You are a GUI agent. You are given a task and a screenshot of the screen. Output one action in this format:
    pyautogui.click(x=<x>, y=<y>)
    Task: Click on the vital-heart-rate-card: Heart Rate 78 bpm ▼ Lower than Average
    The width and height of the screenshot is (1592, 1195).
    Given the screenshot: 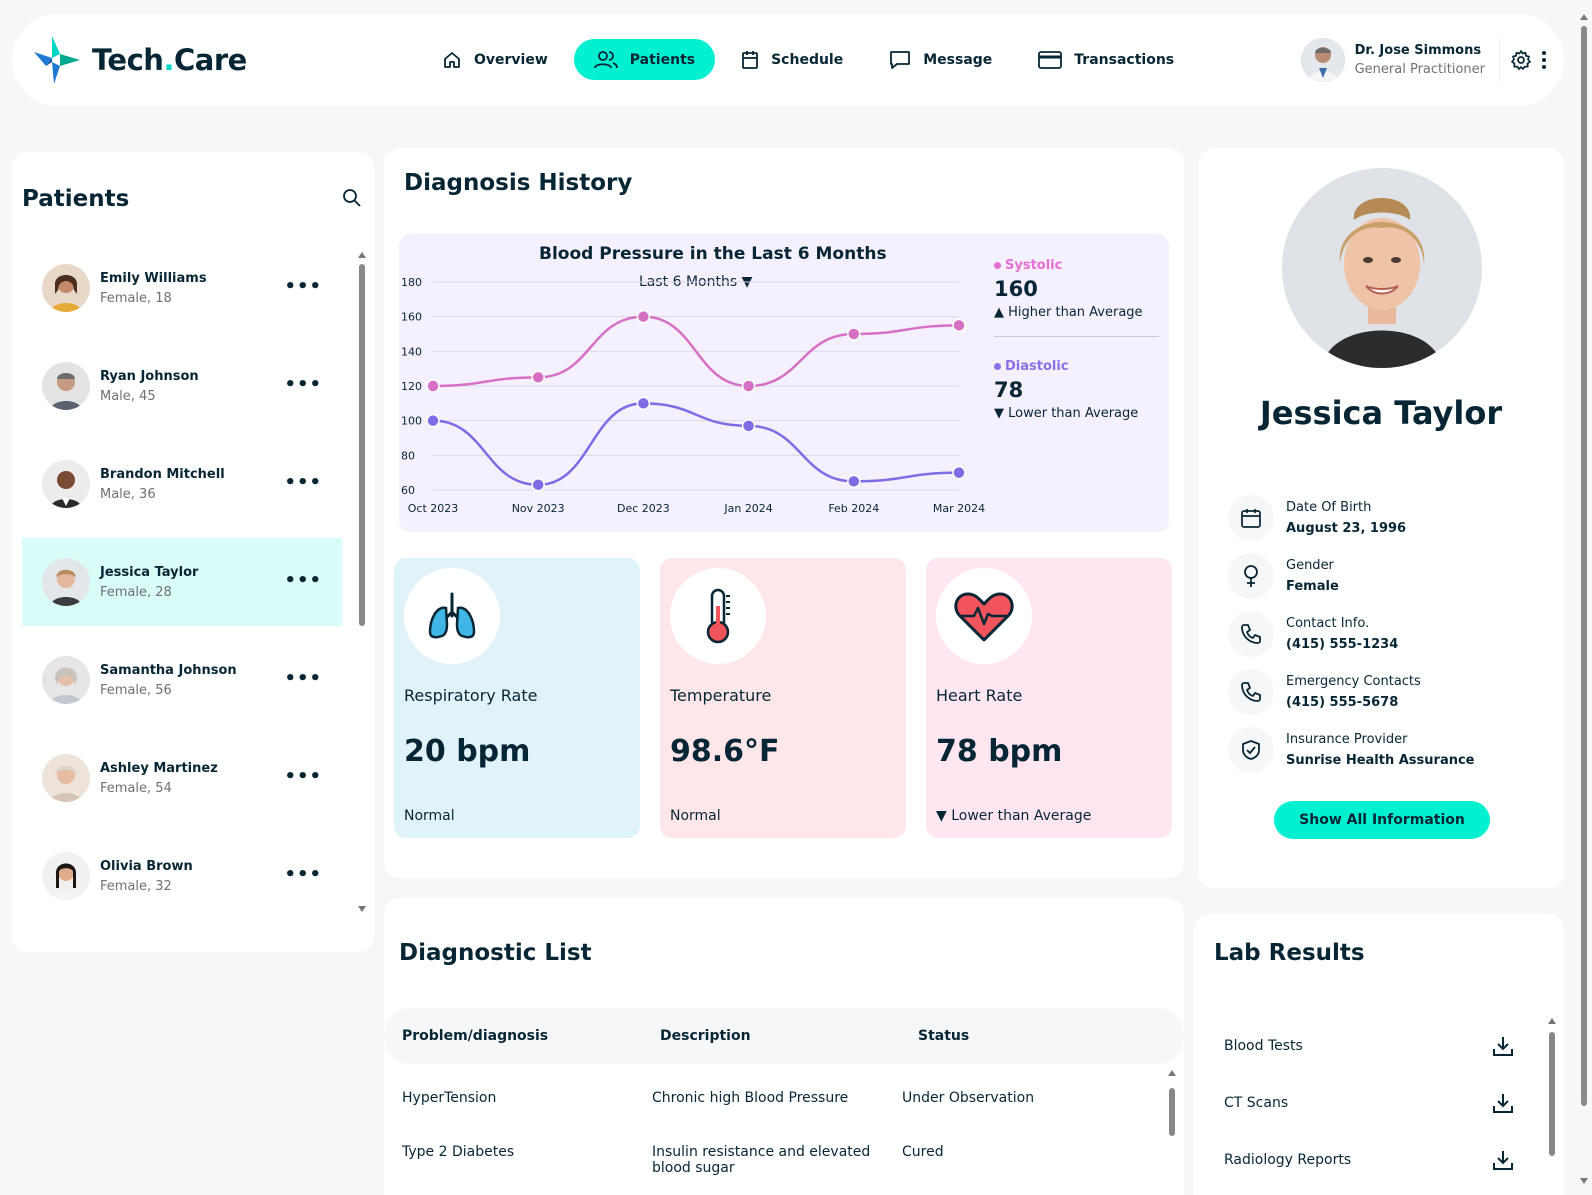 What is the action you would take?
    pyautogui.click(x=1049, y=698)
    